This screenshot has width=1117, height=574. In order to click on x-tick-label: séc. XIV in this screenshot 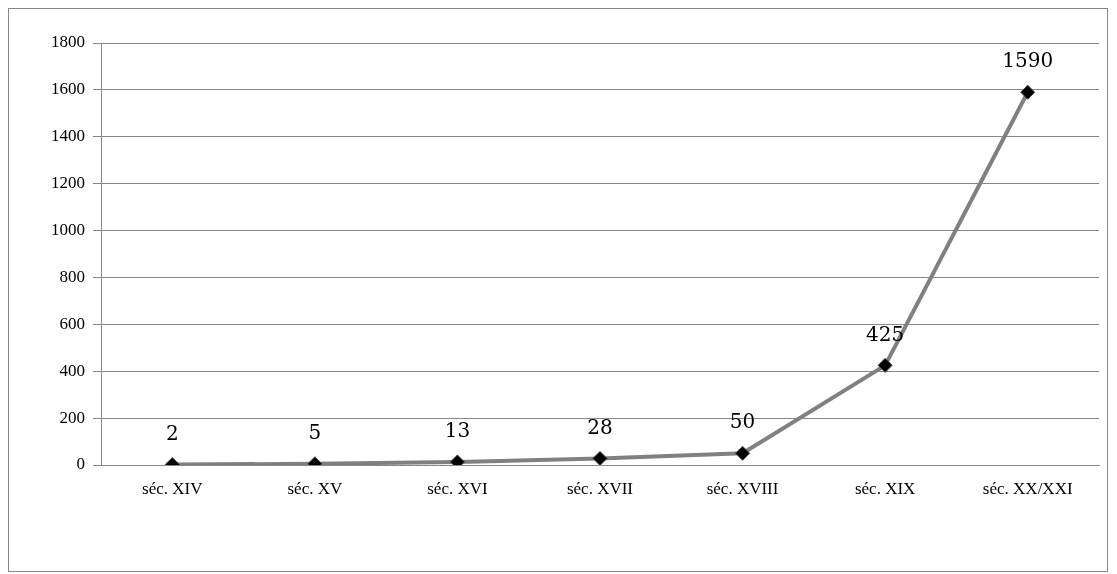, I will do `click(173, 488)`.